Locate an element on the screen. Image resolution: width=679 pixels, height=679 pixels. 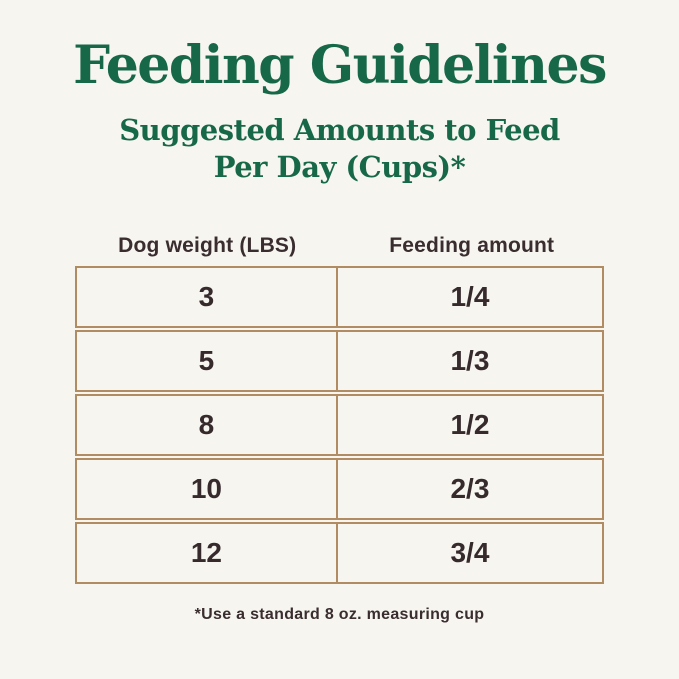
feeding-amount-value: 1/2 is located at coordinates (470, 424).